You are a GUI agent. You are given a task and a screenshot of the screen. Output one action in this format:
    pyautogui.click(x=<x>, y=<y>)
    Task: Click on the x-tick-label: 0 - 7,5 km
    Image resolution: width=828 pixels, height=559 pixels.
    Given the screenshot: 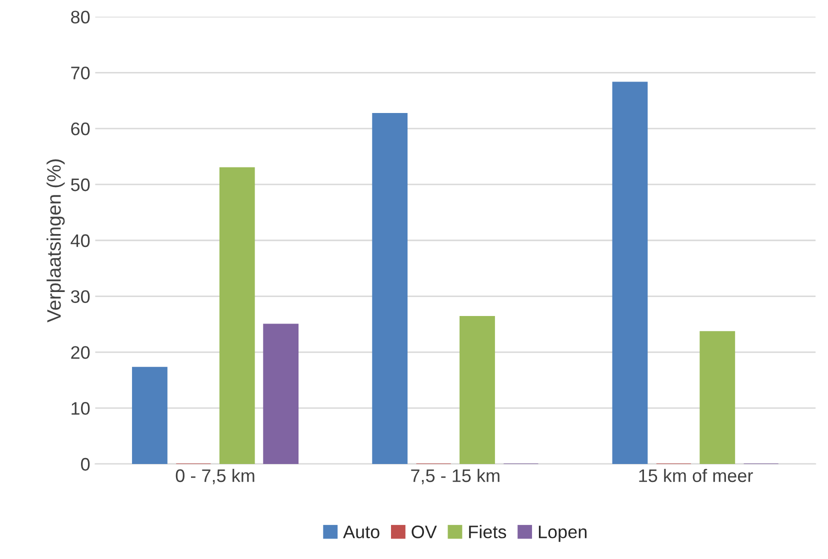 What is the action you would take?
    pyautogui.click(x=215, y=476)
    